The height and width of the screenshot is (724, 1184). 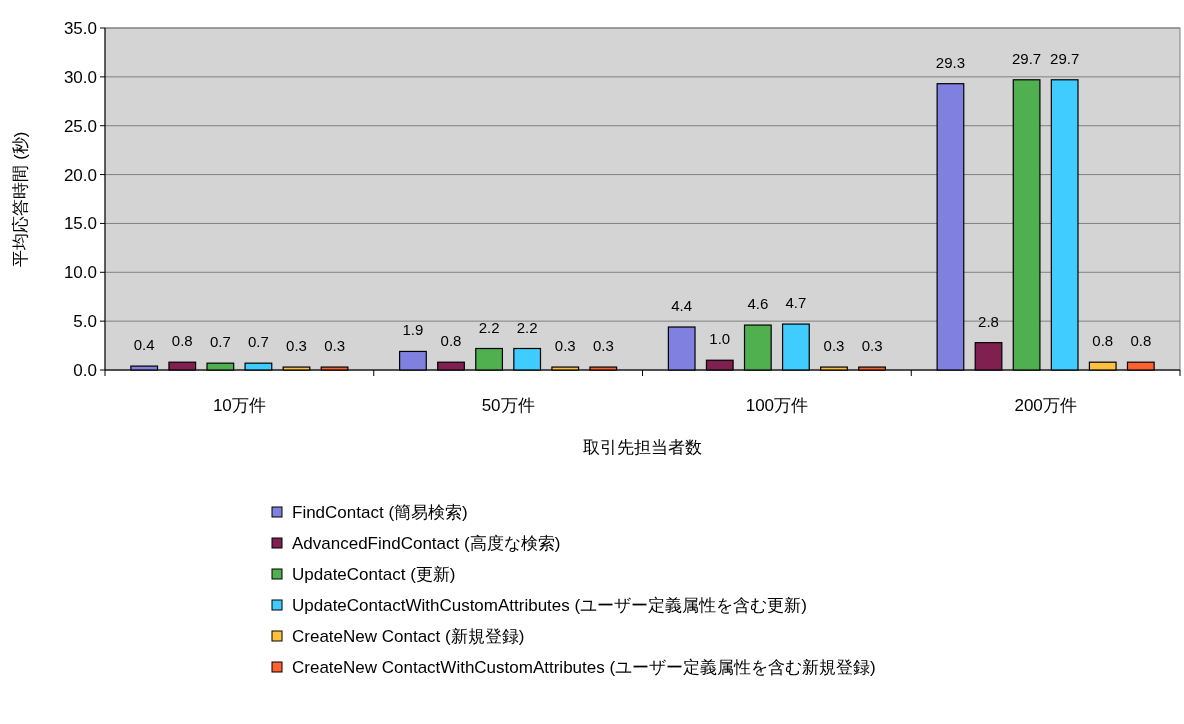 What do you see at coordinates (413, 330) in the screenshot?
I see `data-label: 1.9` at bounding box center [413, 330].